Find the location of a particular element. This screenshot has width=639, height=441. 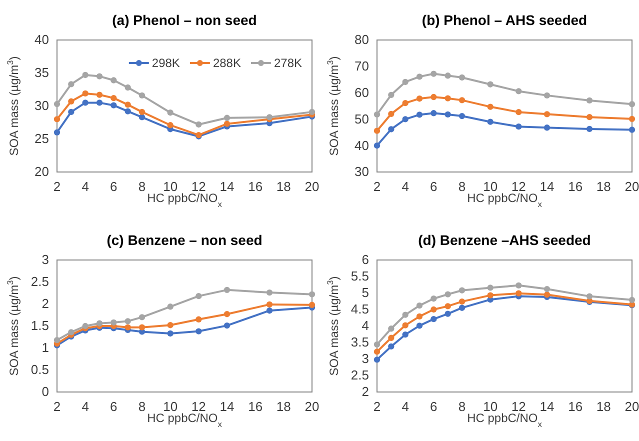

x-tick-label: 4 is located at coordinates (405, 186).